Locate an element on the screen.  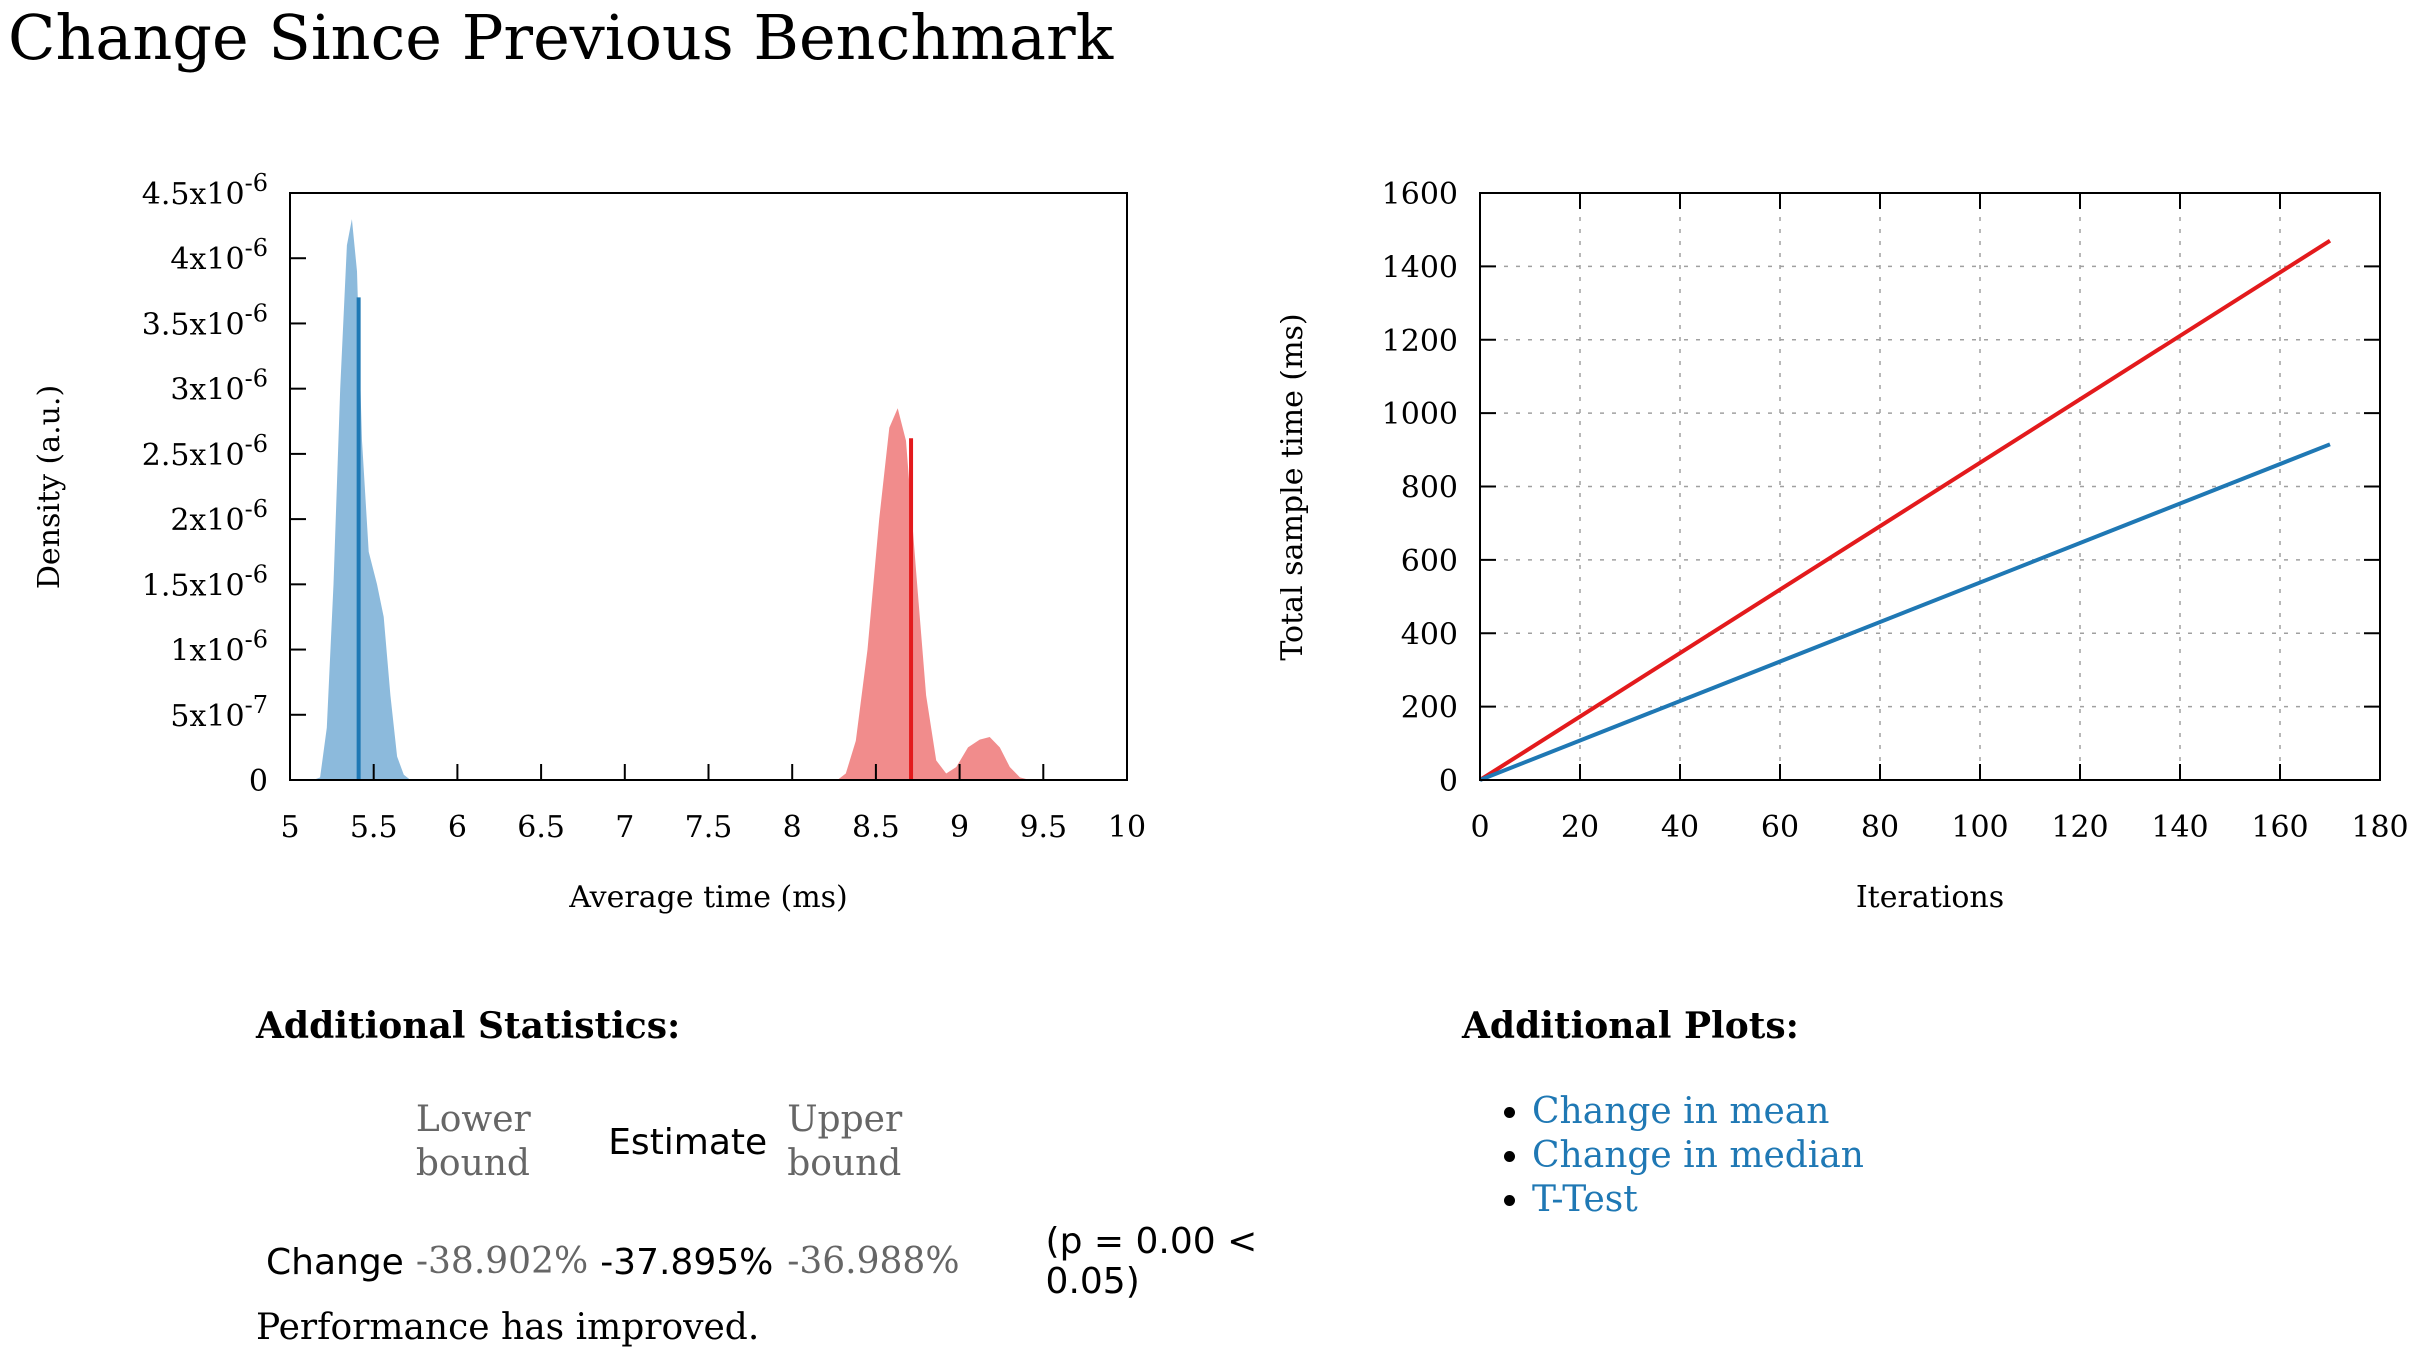
plot-frame is located at coordinates (708, 486).